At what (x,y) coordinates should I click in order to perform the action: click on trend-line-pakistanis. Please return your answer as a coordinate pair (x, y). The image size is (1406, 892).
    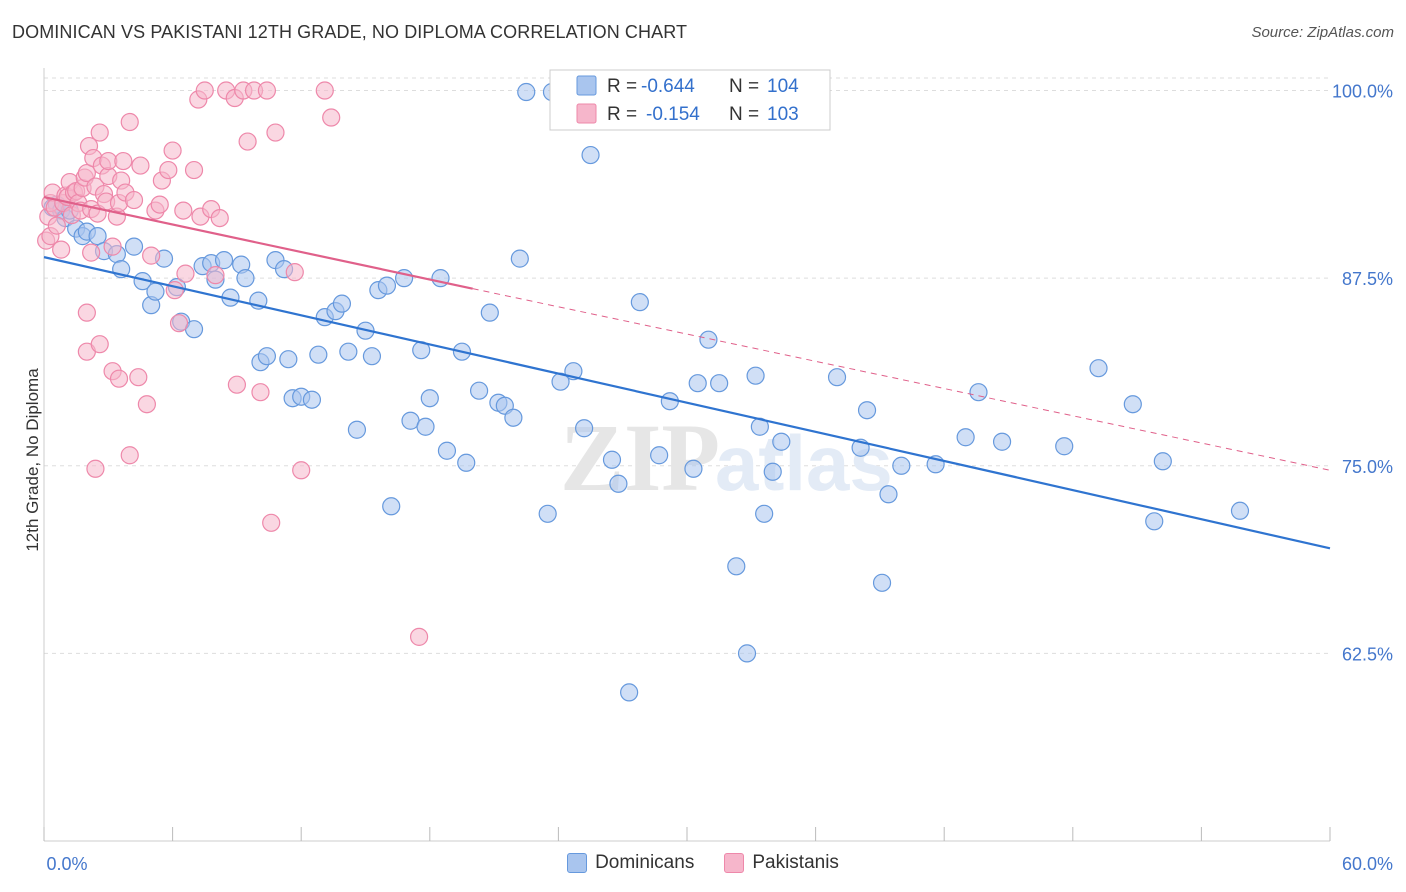
    Looking at the image, I should click on (258, 243).